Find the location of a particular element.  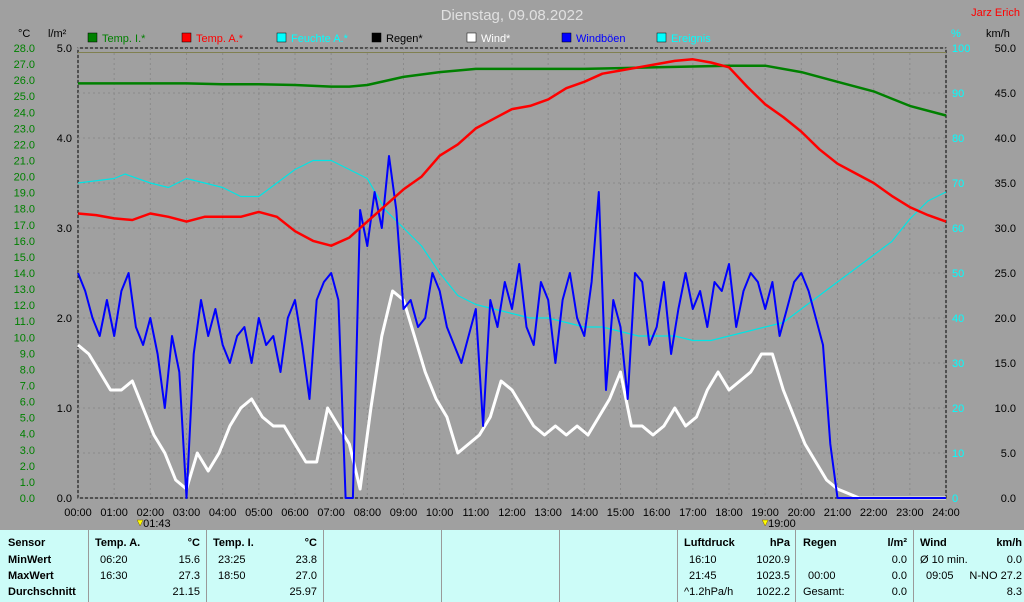

sunset-label: 19:00 is located at coordinates (782, 524).